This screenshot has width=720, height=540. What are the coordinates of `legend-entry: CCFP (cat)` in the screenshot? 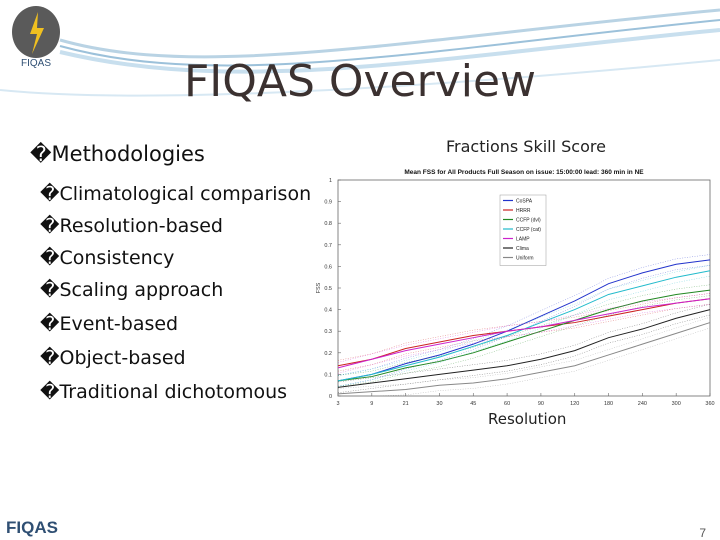 It's located at (528, 230).